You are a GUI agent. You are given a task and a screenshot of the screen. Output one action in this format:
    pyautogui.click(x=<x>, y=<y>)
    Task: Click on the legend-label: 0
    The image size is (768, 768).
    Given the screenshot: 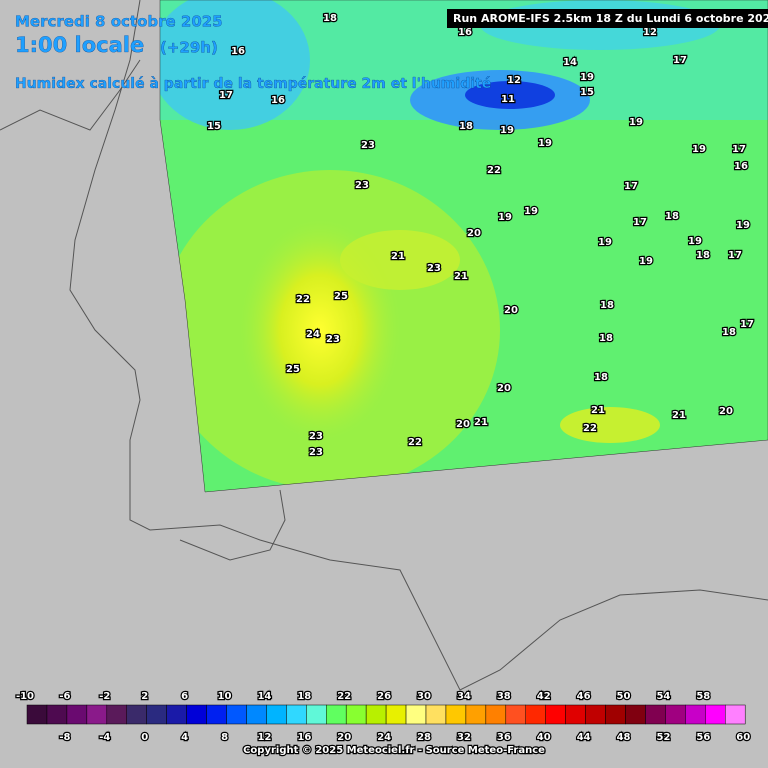 What is the action you would take?
    pyautogui.click(x=144, y=737)
    